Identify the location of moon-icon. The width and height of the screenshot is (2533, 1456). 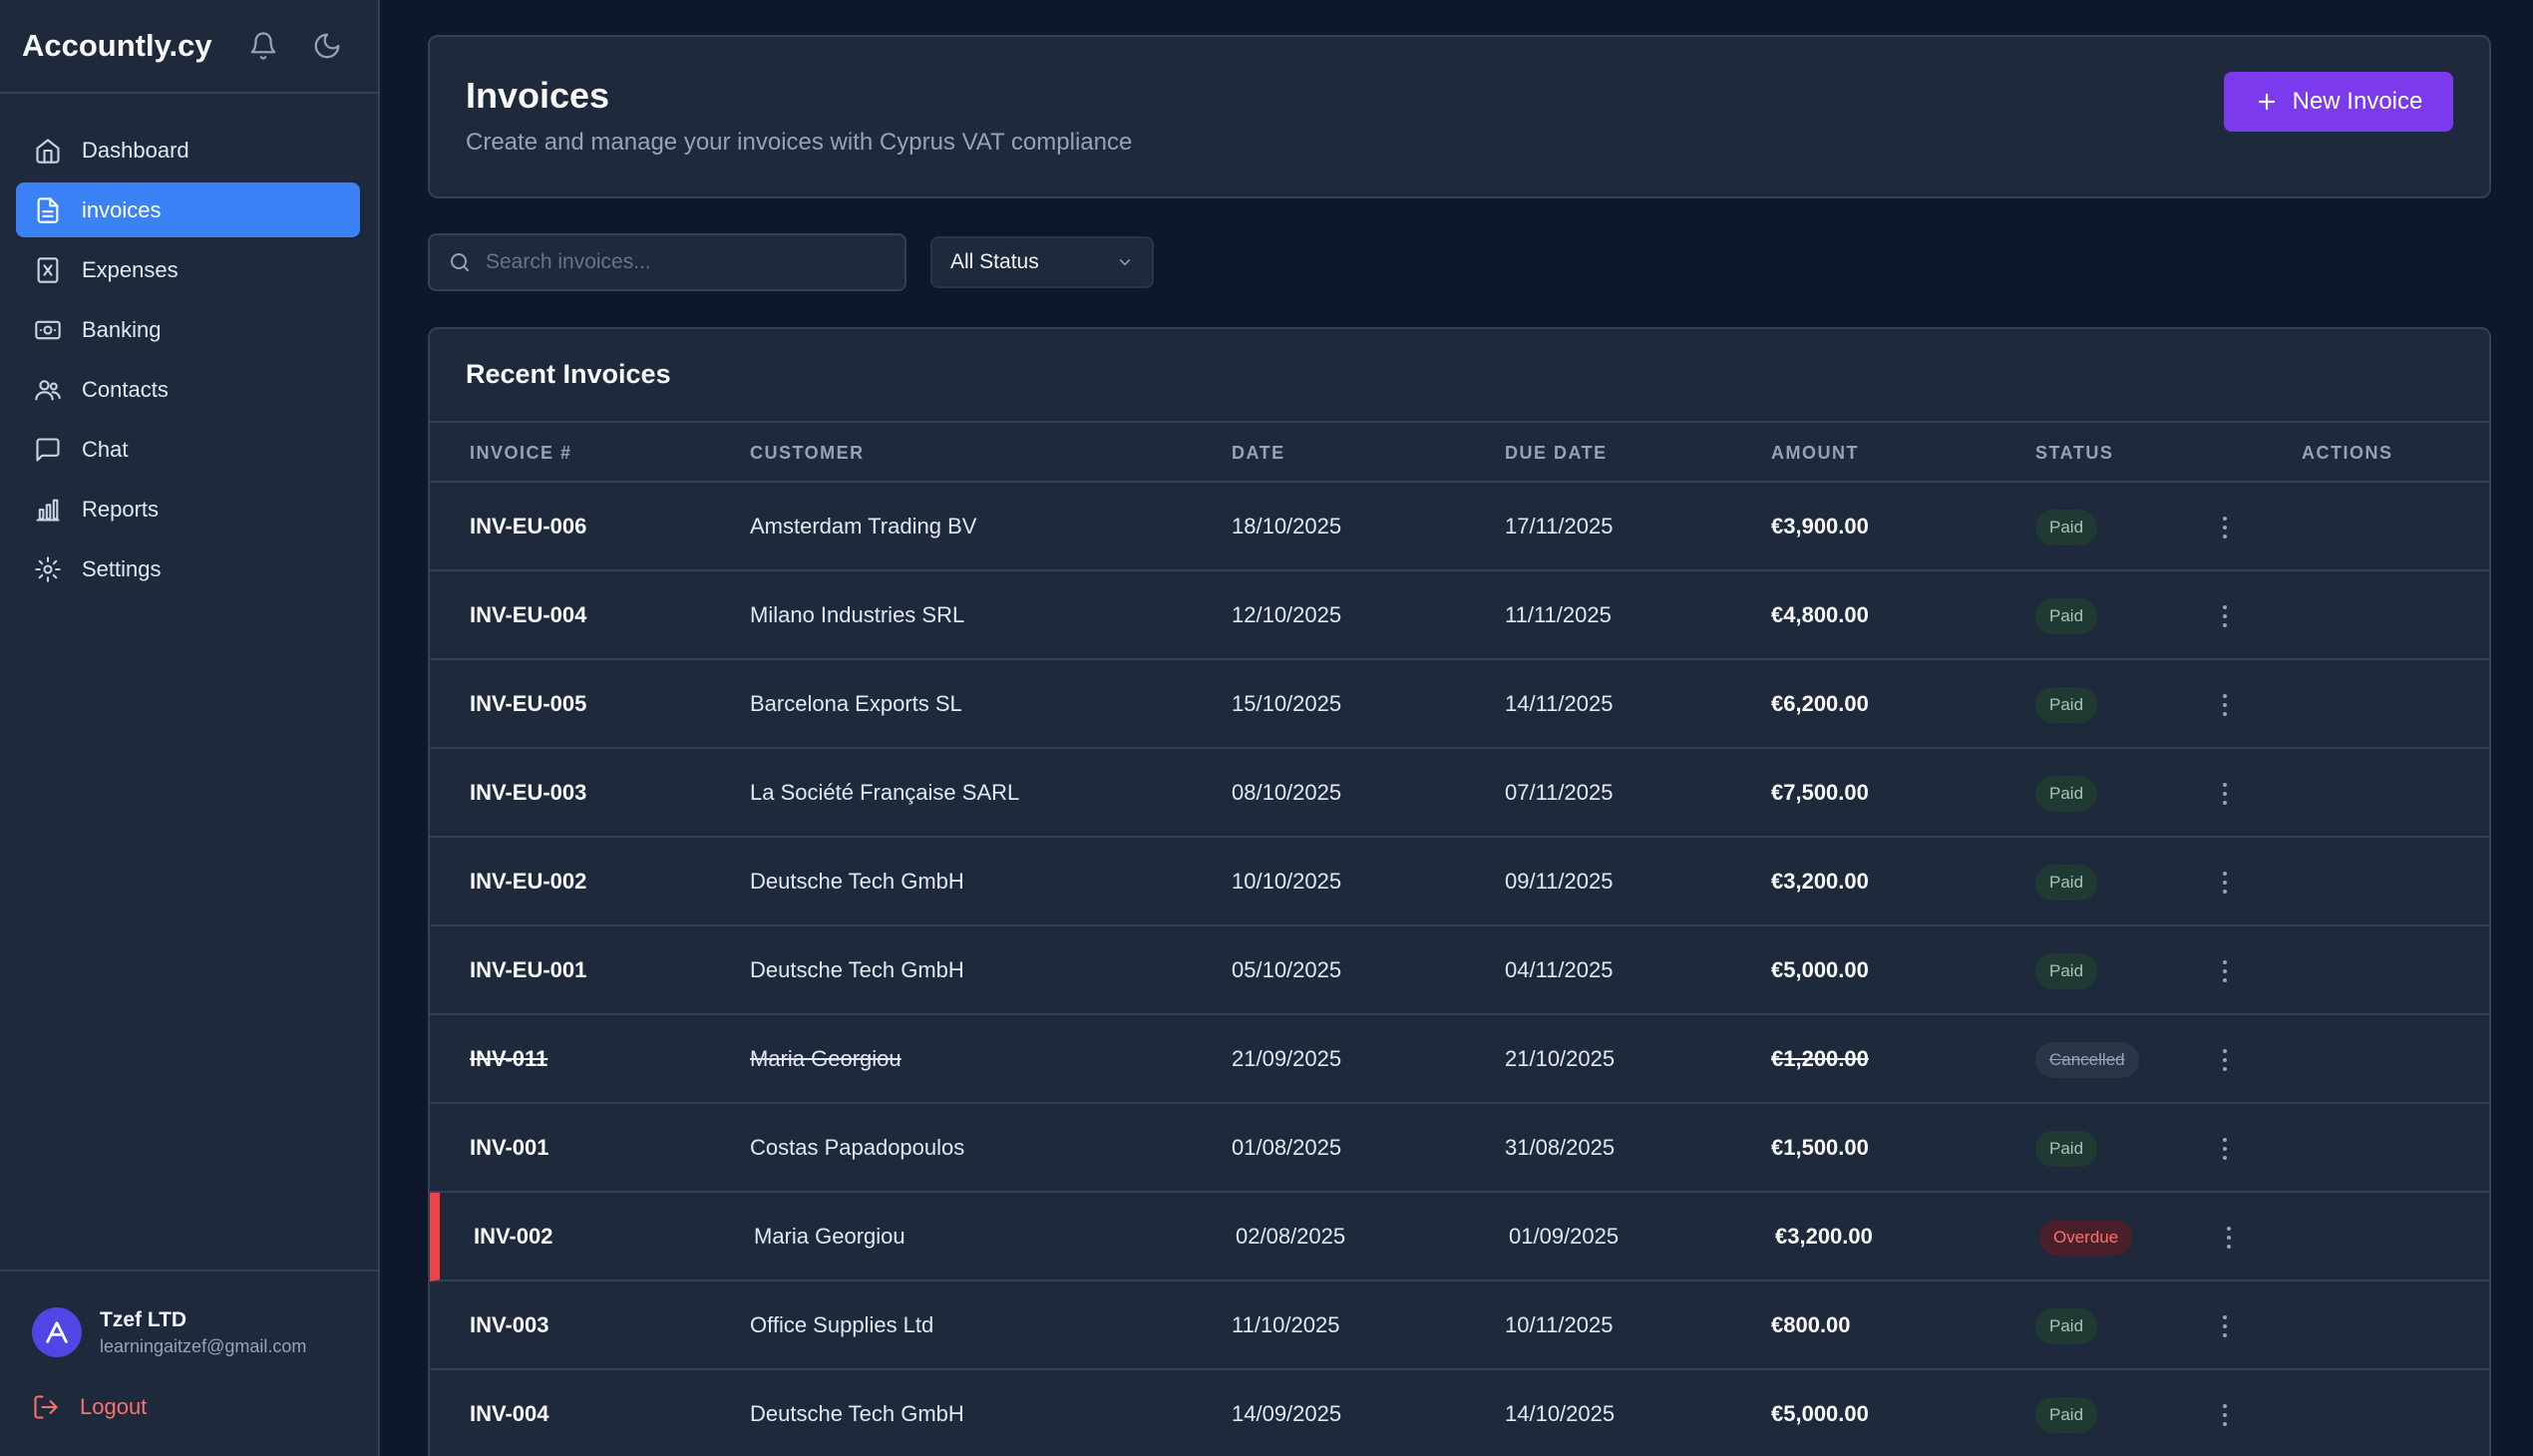
(327, 46).